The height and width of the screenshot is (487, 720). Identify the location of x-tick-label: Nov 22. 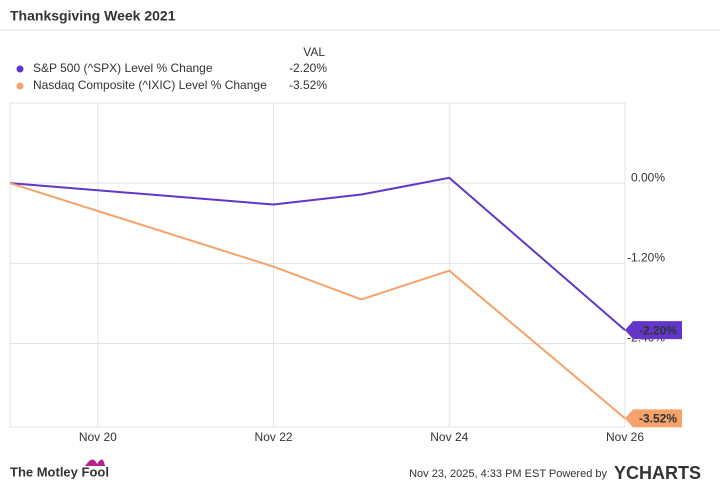
(274, 437).